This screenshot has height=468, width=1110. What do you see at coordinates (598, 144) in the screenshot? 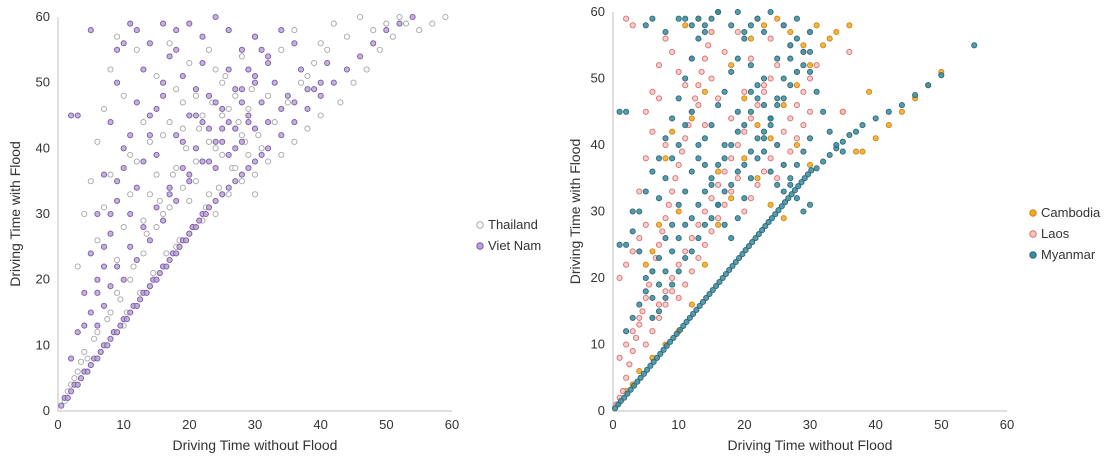
I see `y-tick-label: 40` at bounding box center [598, 144].